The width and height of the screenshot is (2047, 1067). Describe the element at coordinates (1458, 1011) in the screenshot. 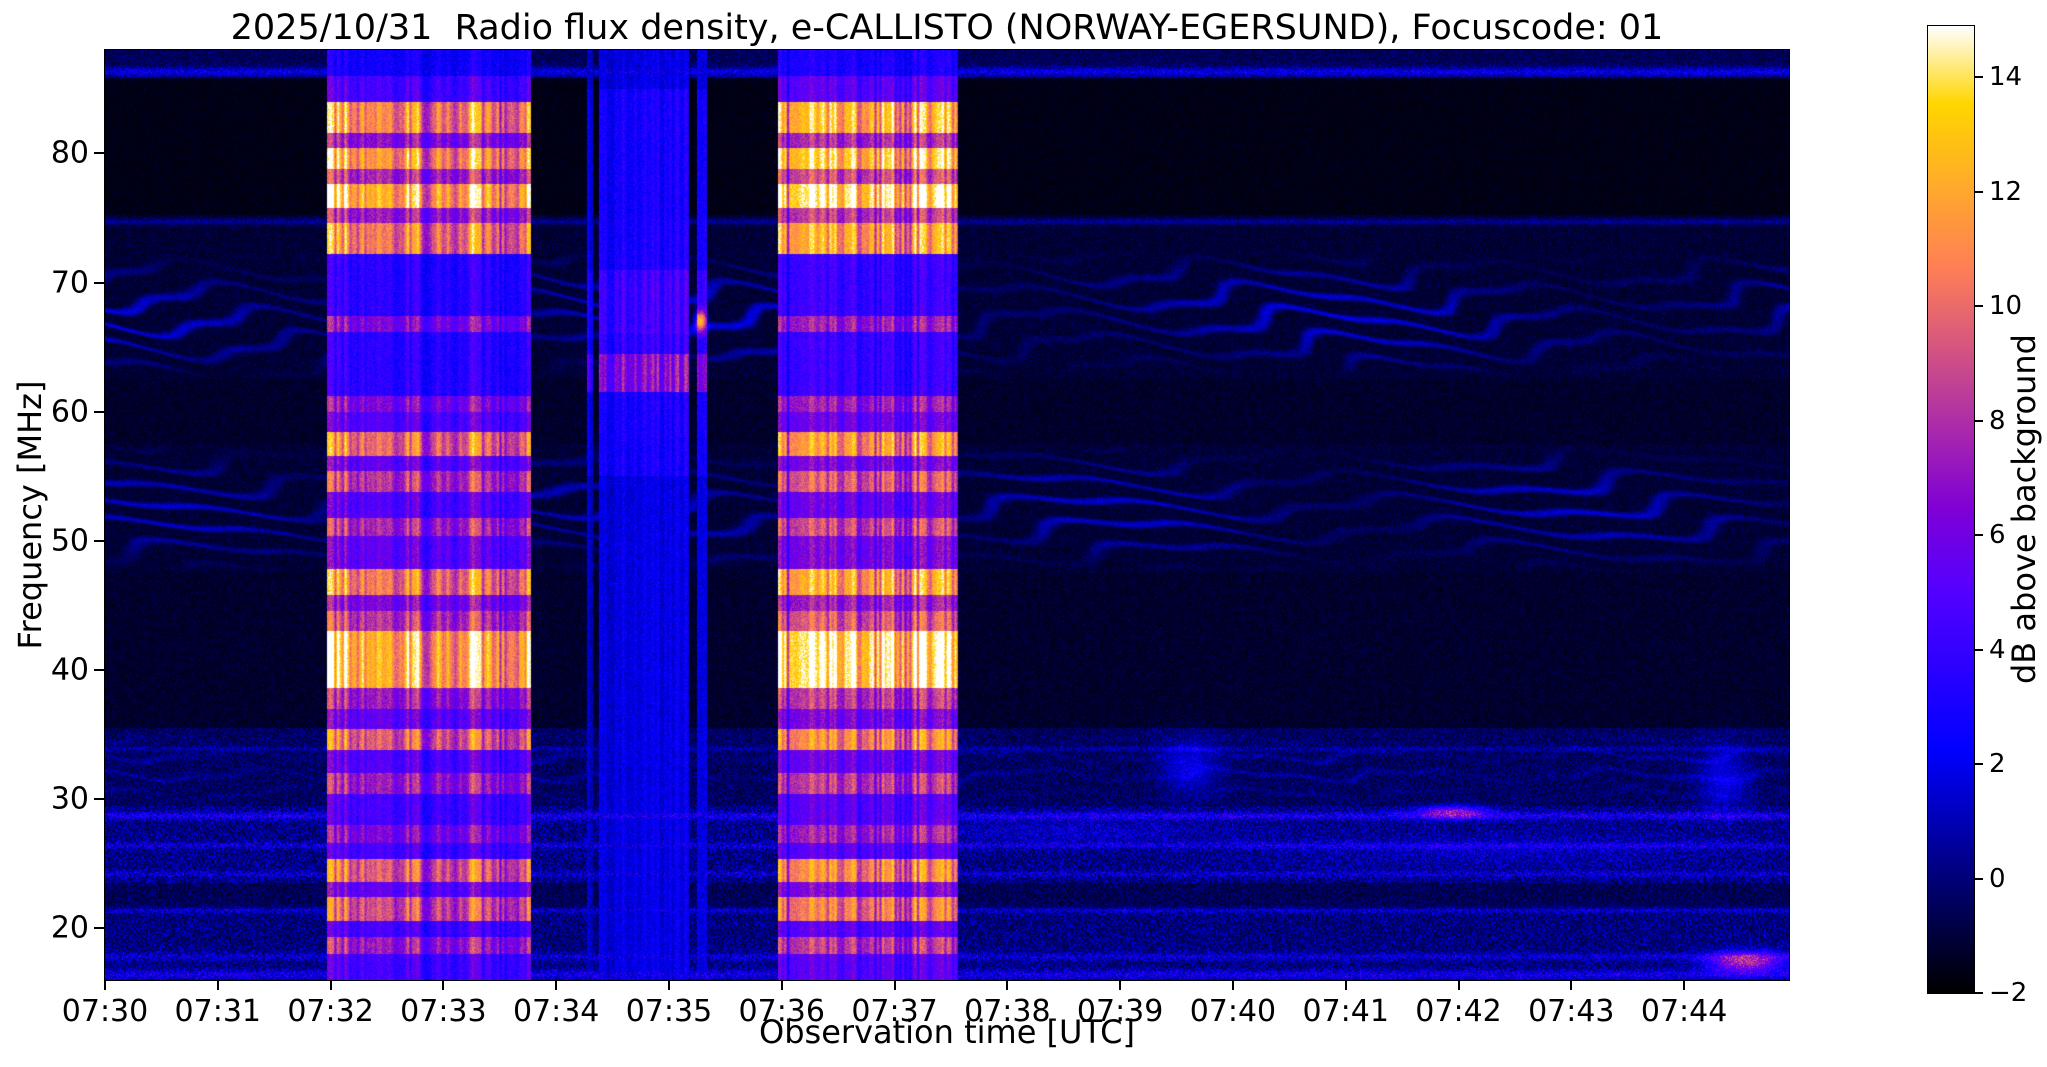

I see `x-tick-label: 07:42` at that location.